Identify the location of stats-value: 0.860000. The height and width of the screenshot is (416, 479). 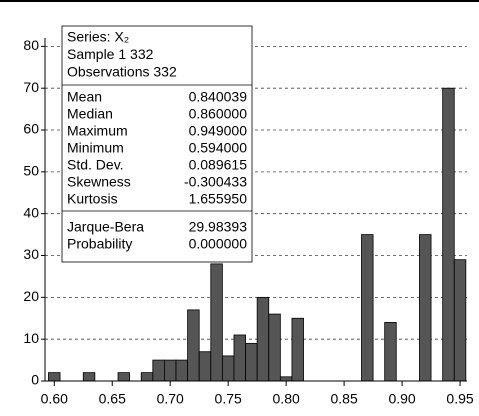
(218, 114).